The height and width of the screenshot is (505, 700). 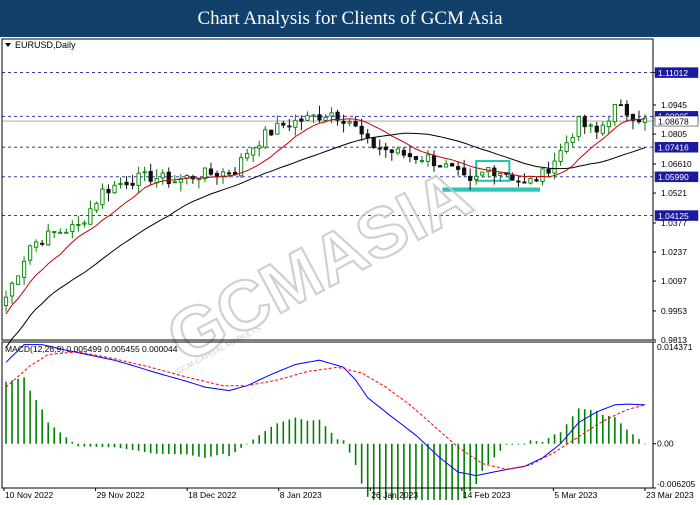 What do you see at coordinates (121, 495) in the screenshot?
I see `x-tick-label: 29 Nov 2022` at bounding box center [121, 495].